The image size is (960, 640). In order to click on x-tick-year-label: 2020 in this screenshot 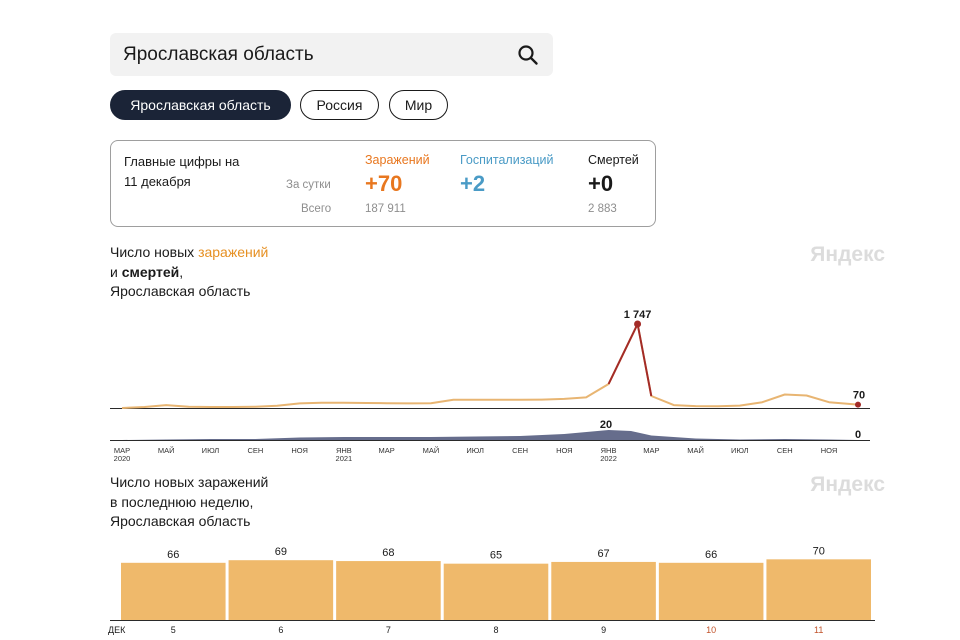, I will do `click(122, 458)`.